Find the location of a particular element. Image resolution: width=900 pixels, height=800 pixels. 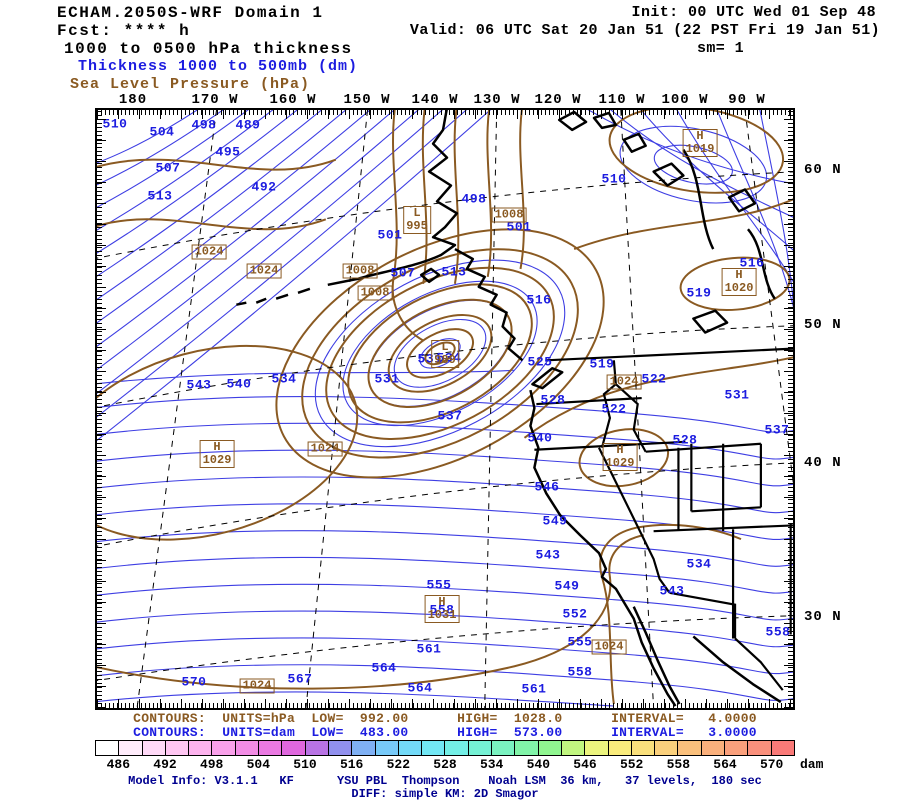

thickness-contour-label: 504 is located at coordinates (162, 132).